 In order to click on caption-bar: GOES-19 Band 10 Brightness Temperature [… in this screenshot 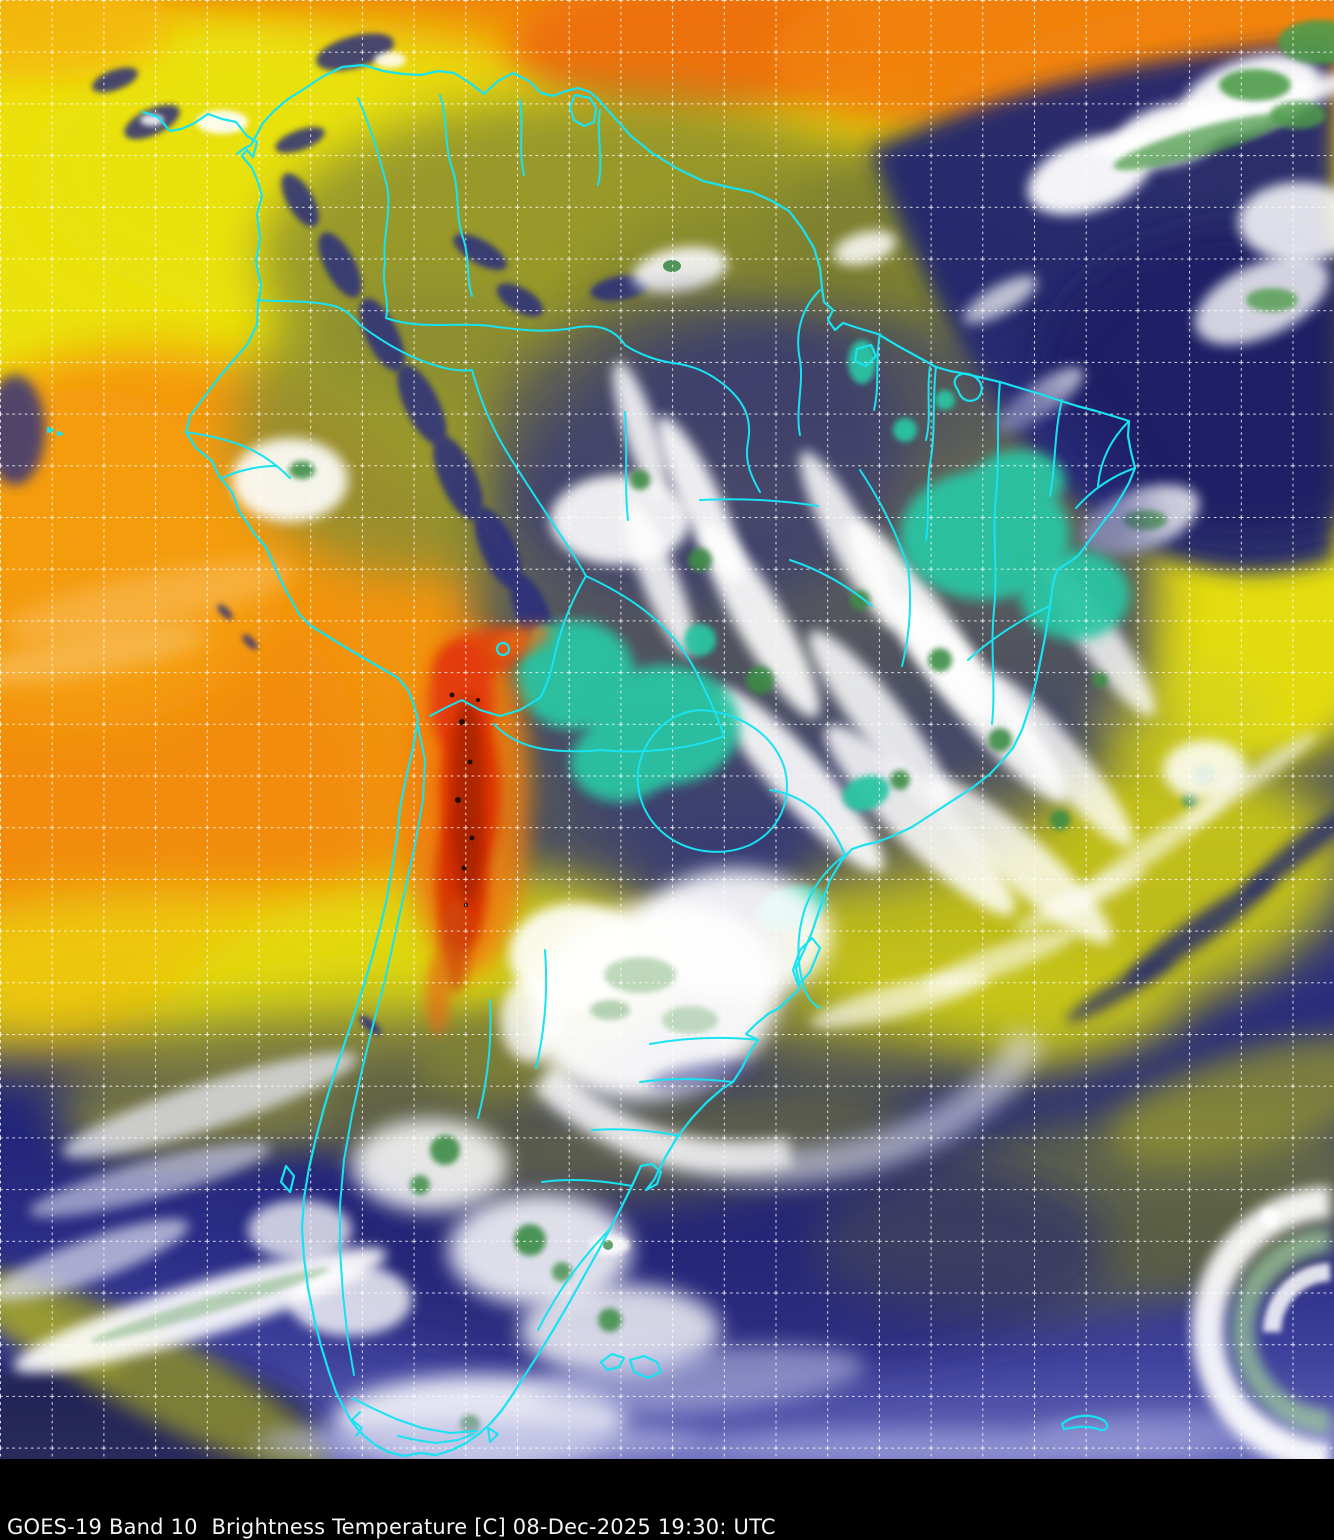, I will do `click(667, 1499)`.